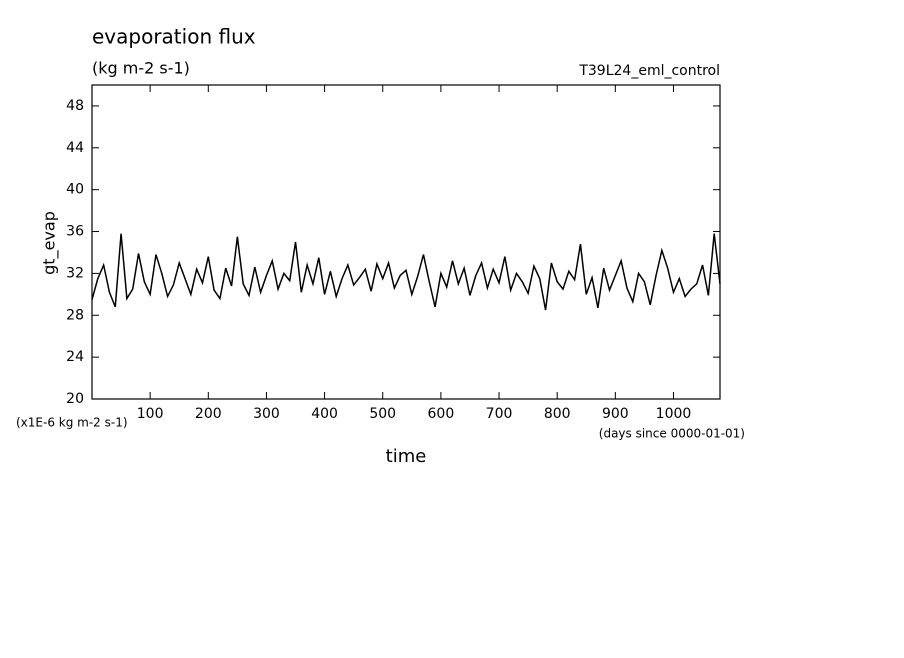 The image size is (904, 658). I want to click on y-tick-label: 28, so click(75, 315).